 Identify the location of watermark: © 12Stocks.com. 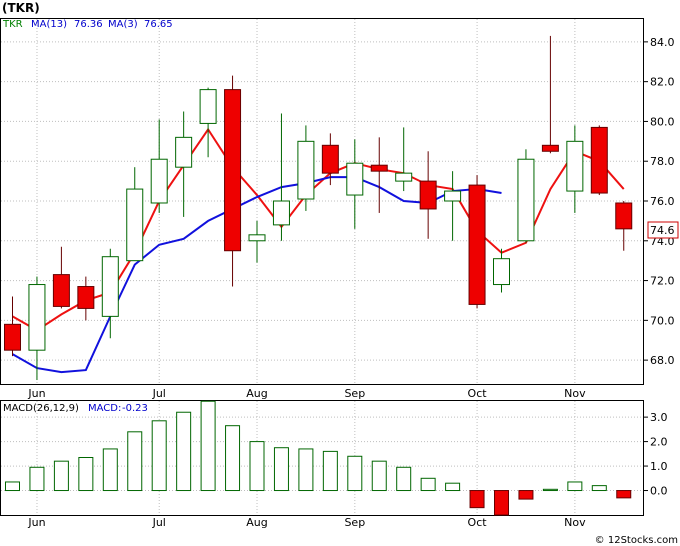
(636, 540).